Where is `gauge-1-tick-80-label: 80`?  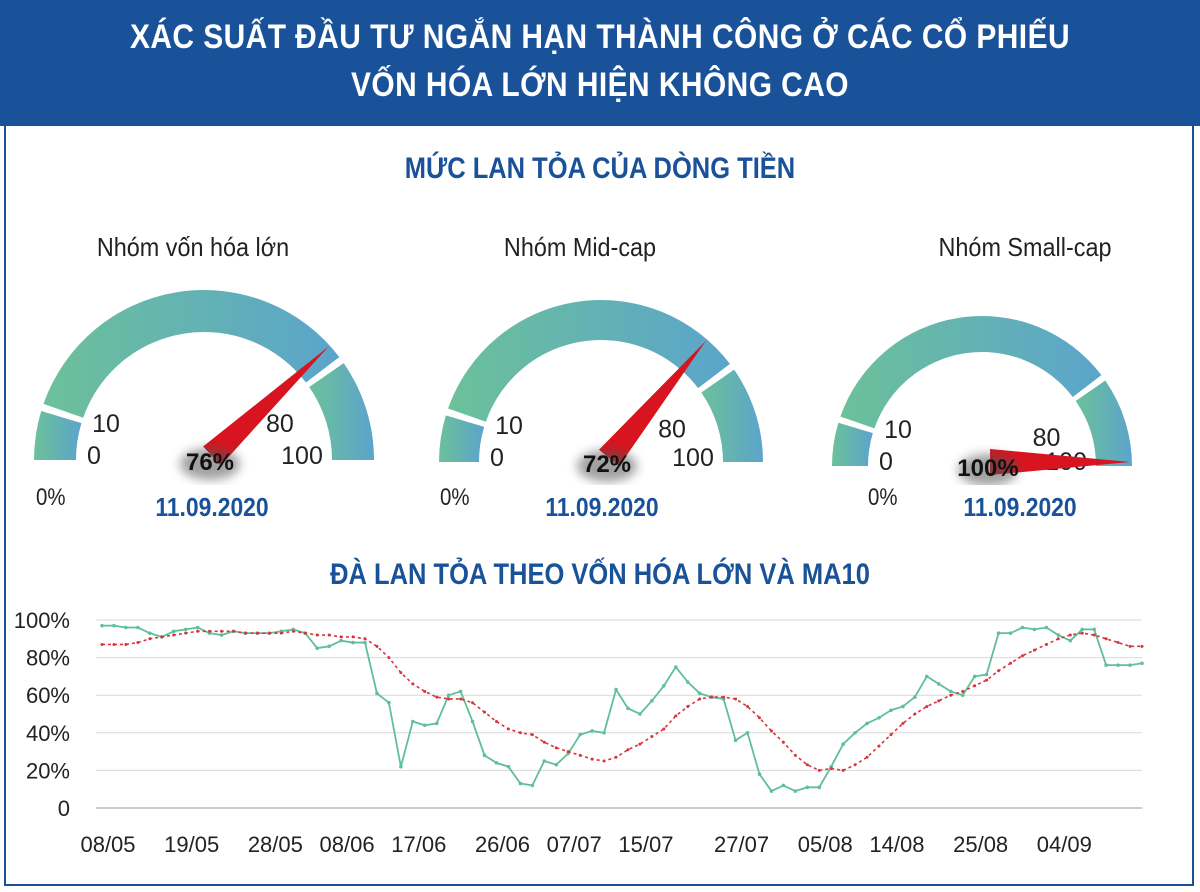
gauge-1-tick-80-label: 80 is located at coordinates (280, 424).